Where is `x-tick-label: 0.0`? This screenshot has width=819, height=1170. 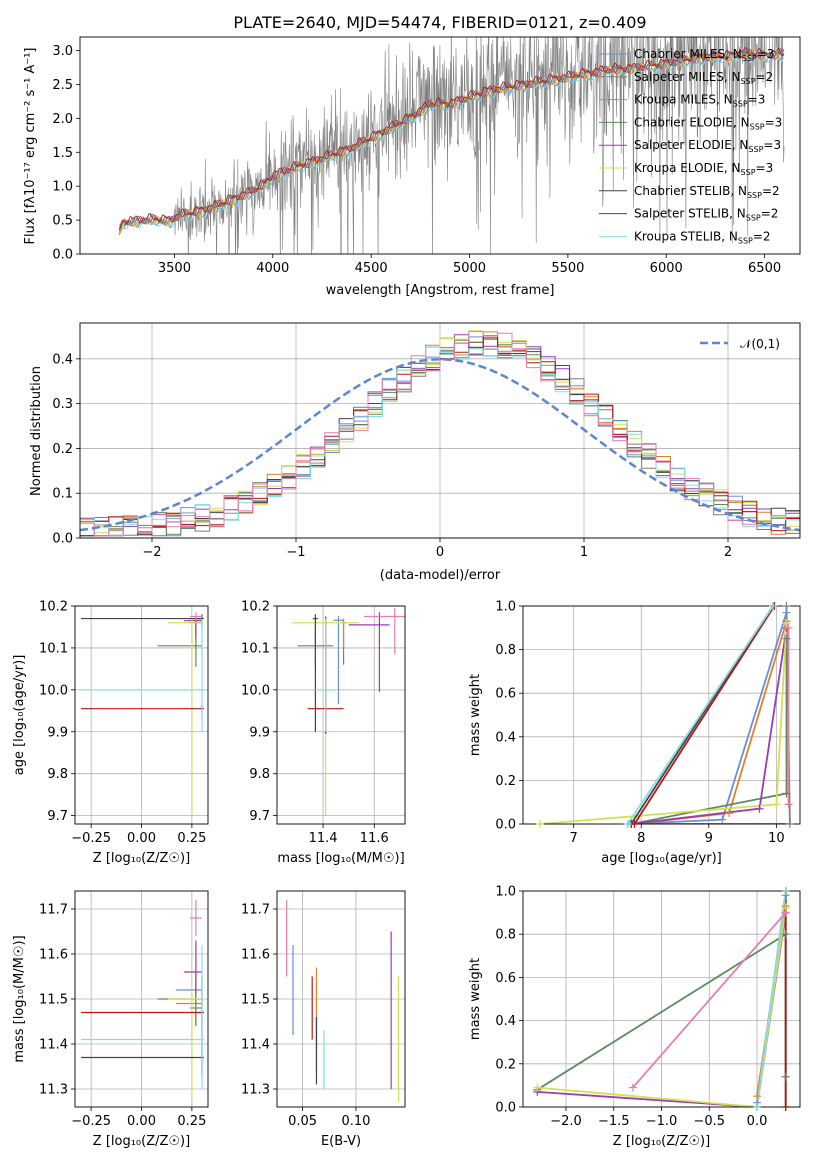
x-tick-label: 0.0 is located at coordinates (757, 1121).